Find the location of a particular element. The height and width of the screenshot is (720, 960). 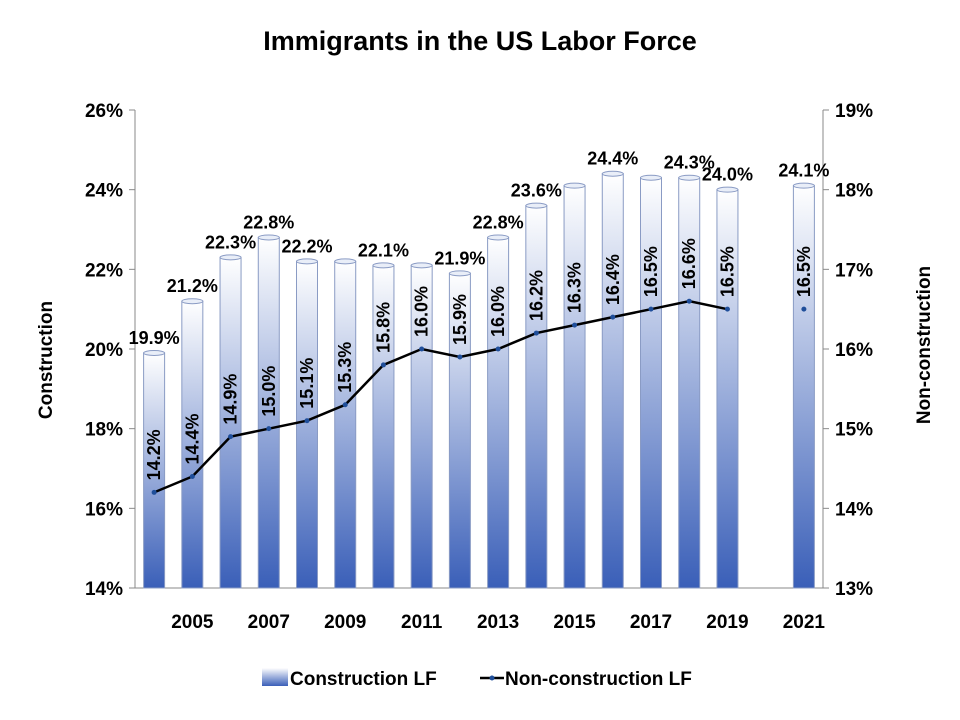

y-left-tick-label: 16% is located at coordinates (104, 509).